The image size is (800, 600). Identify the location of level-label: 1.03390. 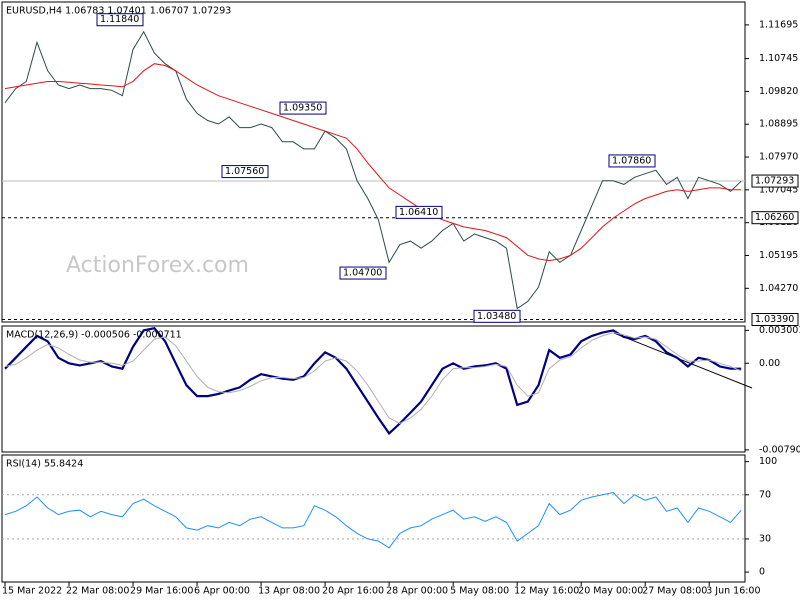
(774, 319).